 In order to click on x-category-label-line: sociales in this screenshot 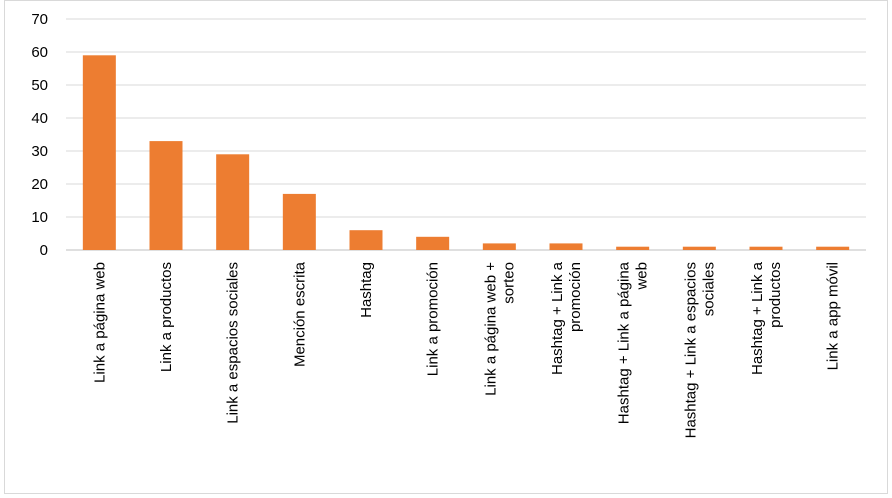, I will do `click(708, 289)`.